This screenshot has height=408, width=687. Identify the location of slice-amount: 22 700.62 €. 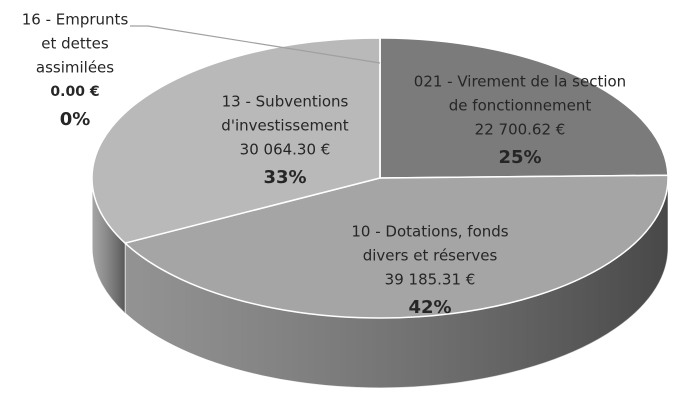
(520, 130).